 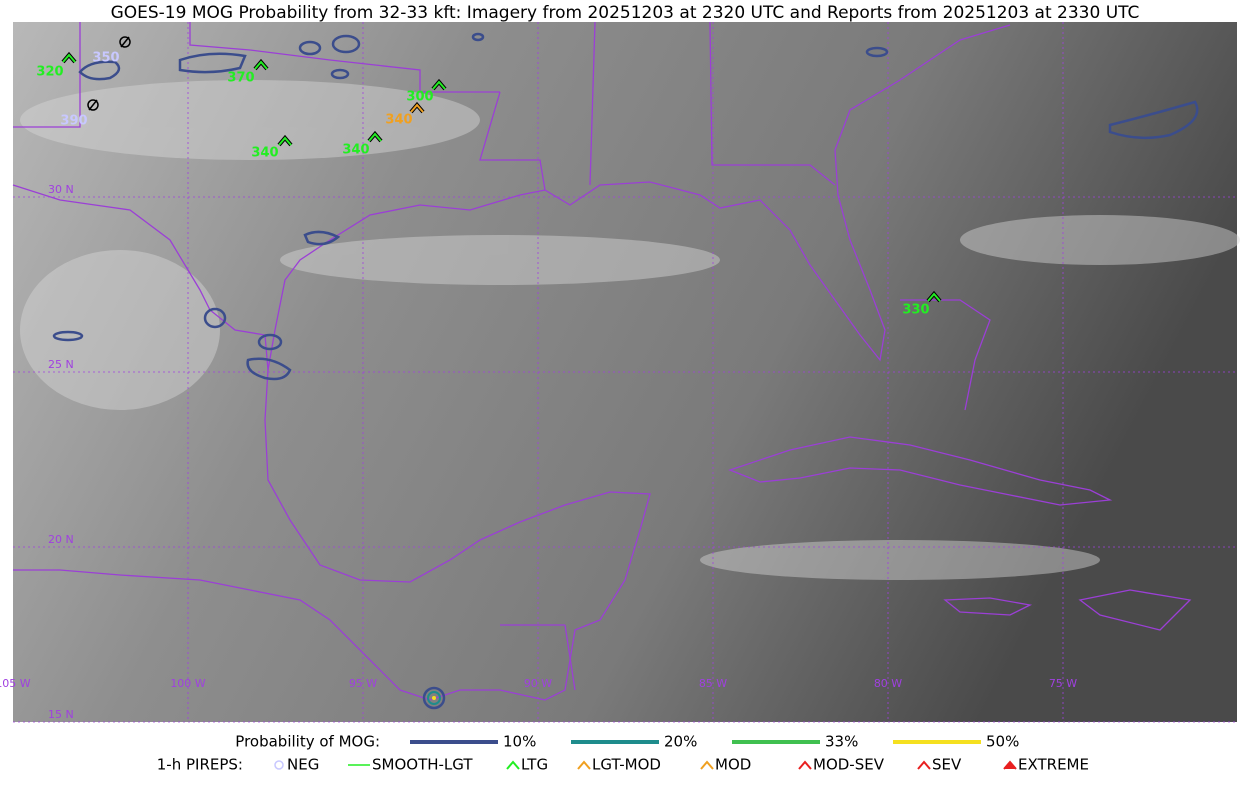 What do you see at coordinates (61, 539) in the screenshot?
I see `lat-label: 20 N` at bounding box center [61, 539].